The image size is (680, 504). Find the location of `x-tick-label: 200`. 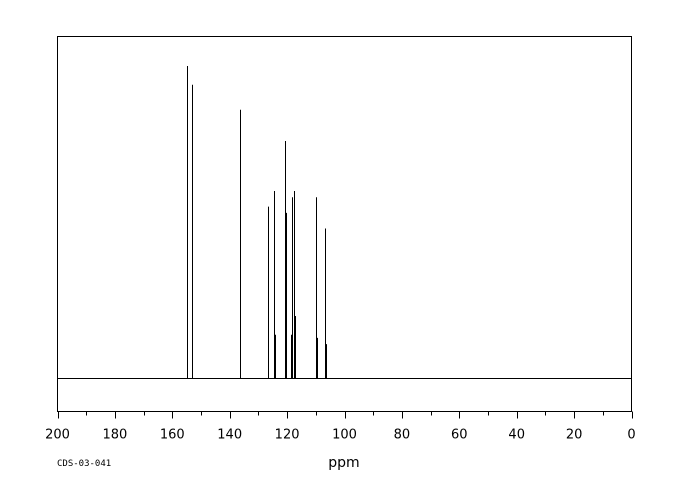

x-tick-label: 200 is located at coordinates (57, 435).